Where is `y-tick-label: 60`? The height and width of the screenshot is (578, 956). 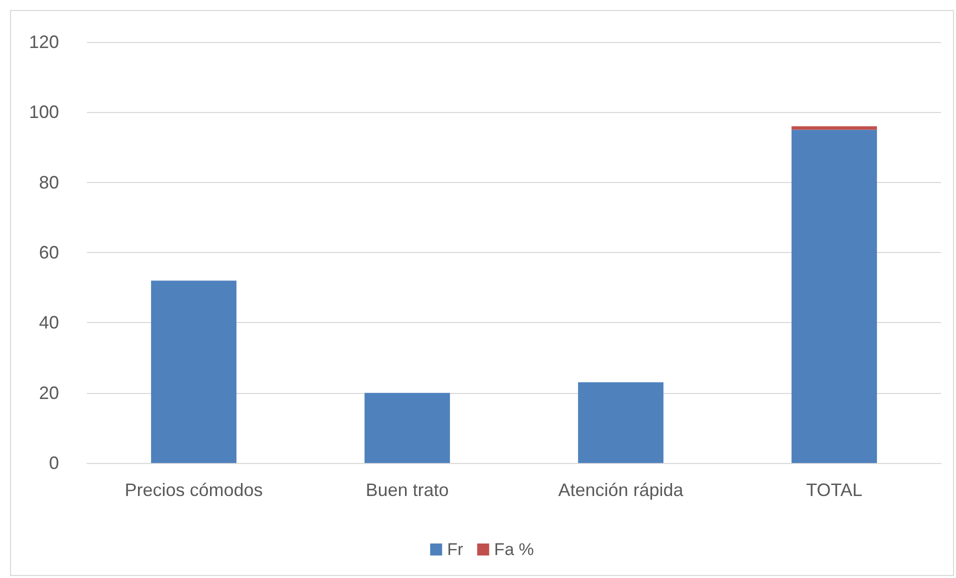 y-tick-label: 60 is located at coordinates (48, 252).